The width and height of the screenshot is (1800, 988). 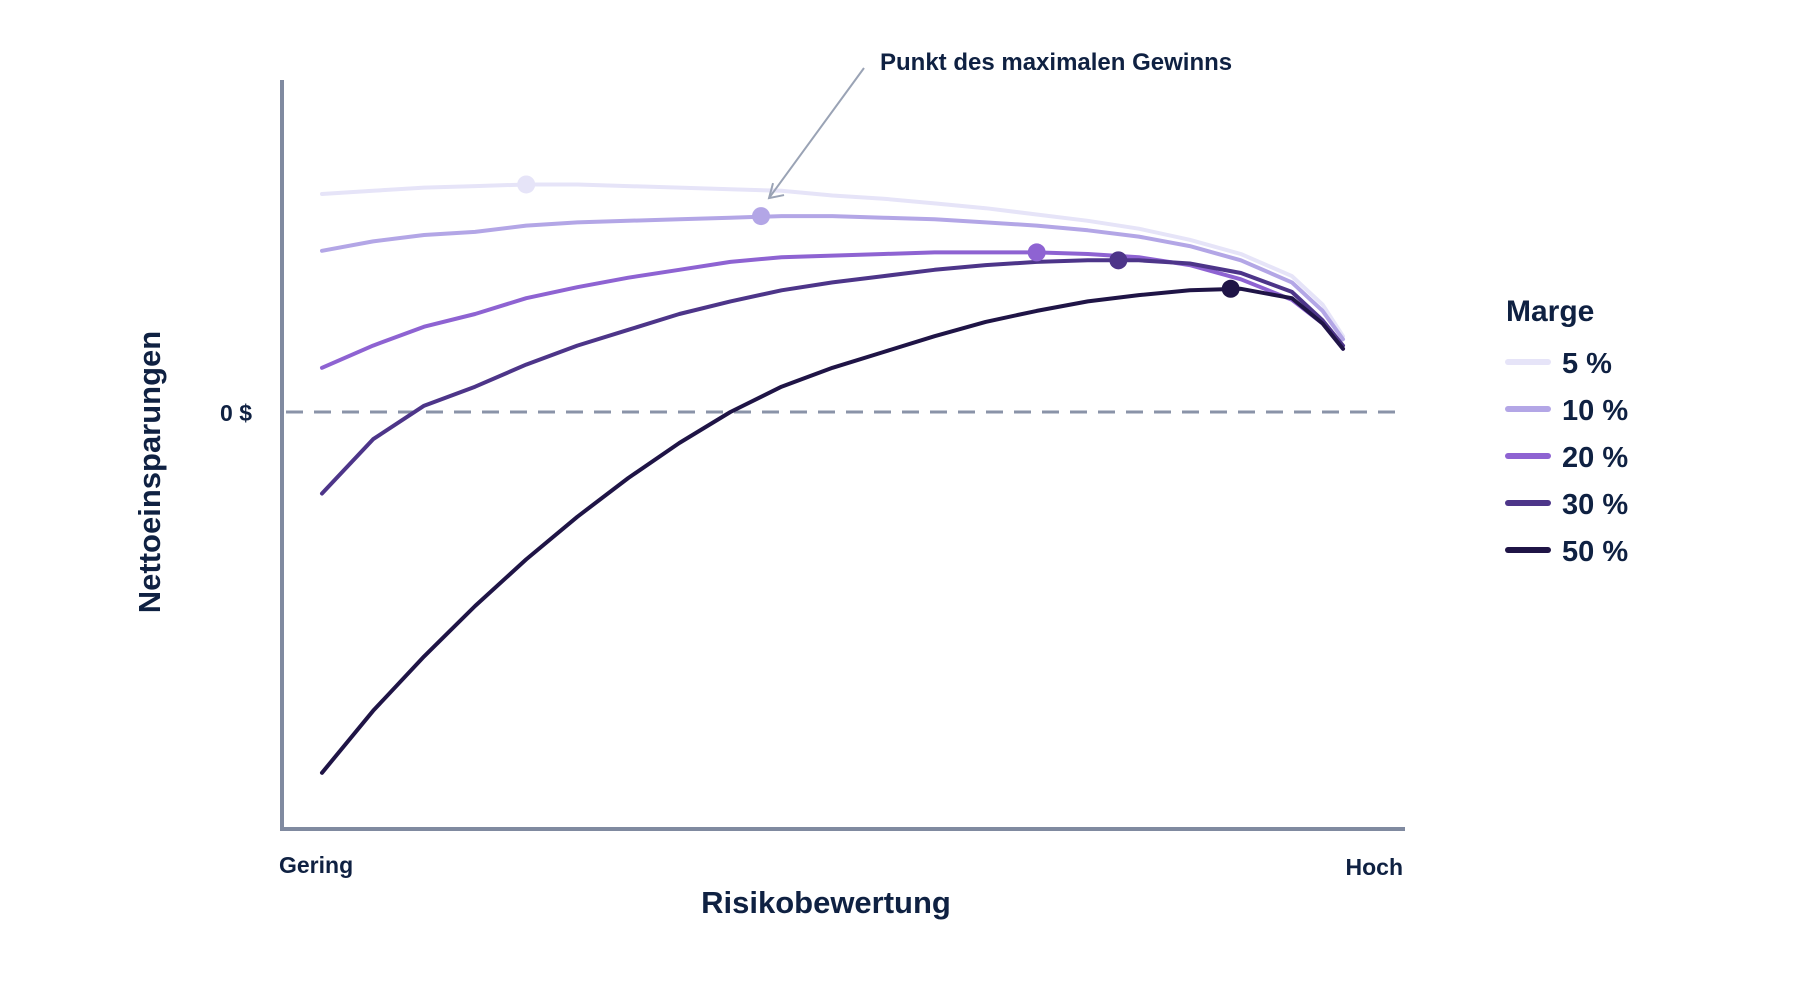 What do you see at coordinates (816, 133) in the screenshot?
I see `annotation-arrow` at bounding box center [816, 133].